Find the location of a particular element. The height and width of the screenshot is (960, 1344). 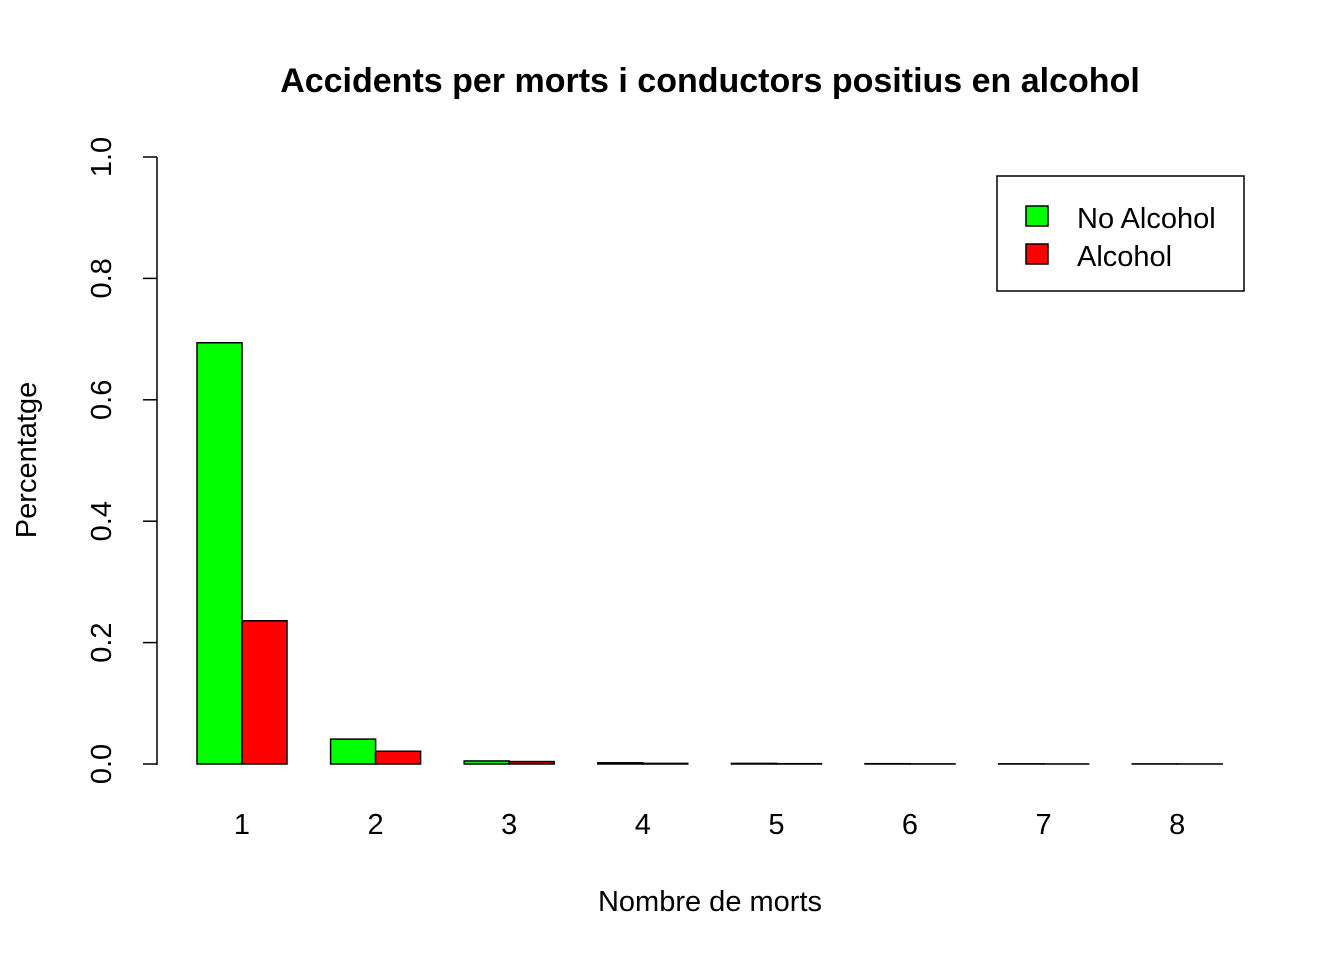

y-tick-label: 0.6 is located at coordinates (102, 400).